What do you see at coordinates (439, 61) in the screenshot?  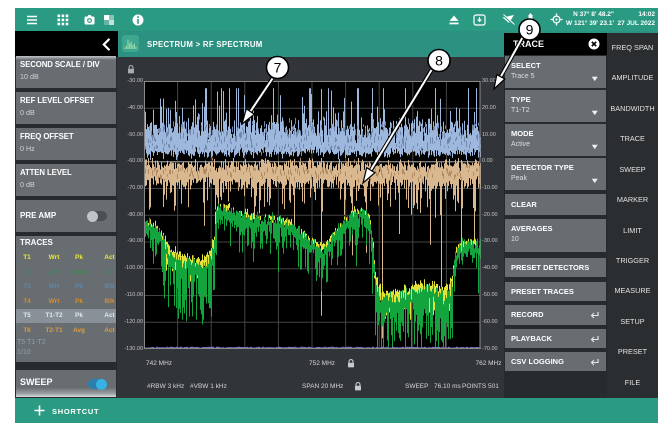 I see `svg-text: 8` at bounding box center [439, 61].